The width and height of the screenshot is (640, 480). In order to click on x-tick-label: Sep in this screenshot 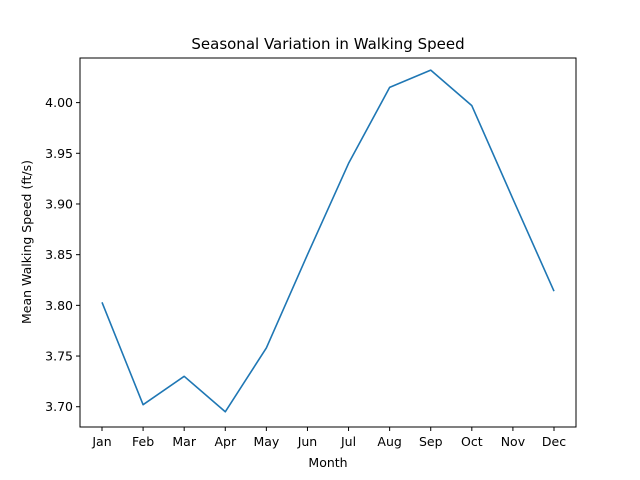, I will do `click(431, 441)`.